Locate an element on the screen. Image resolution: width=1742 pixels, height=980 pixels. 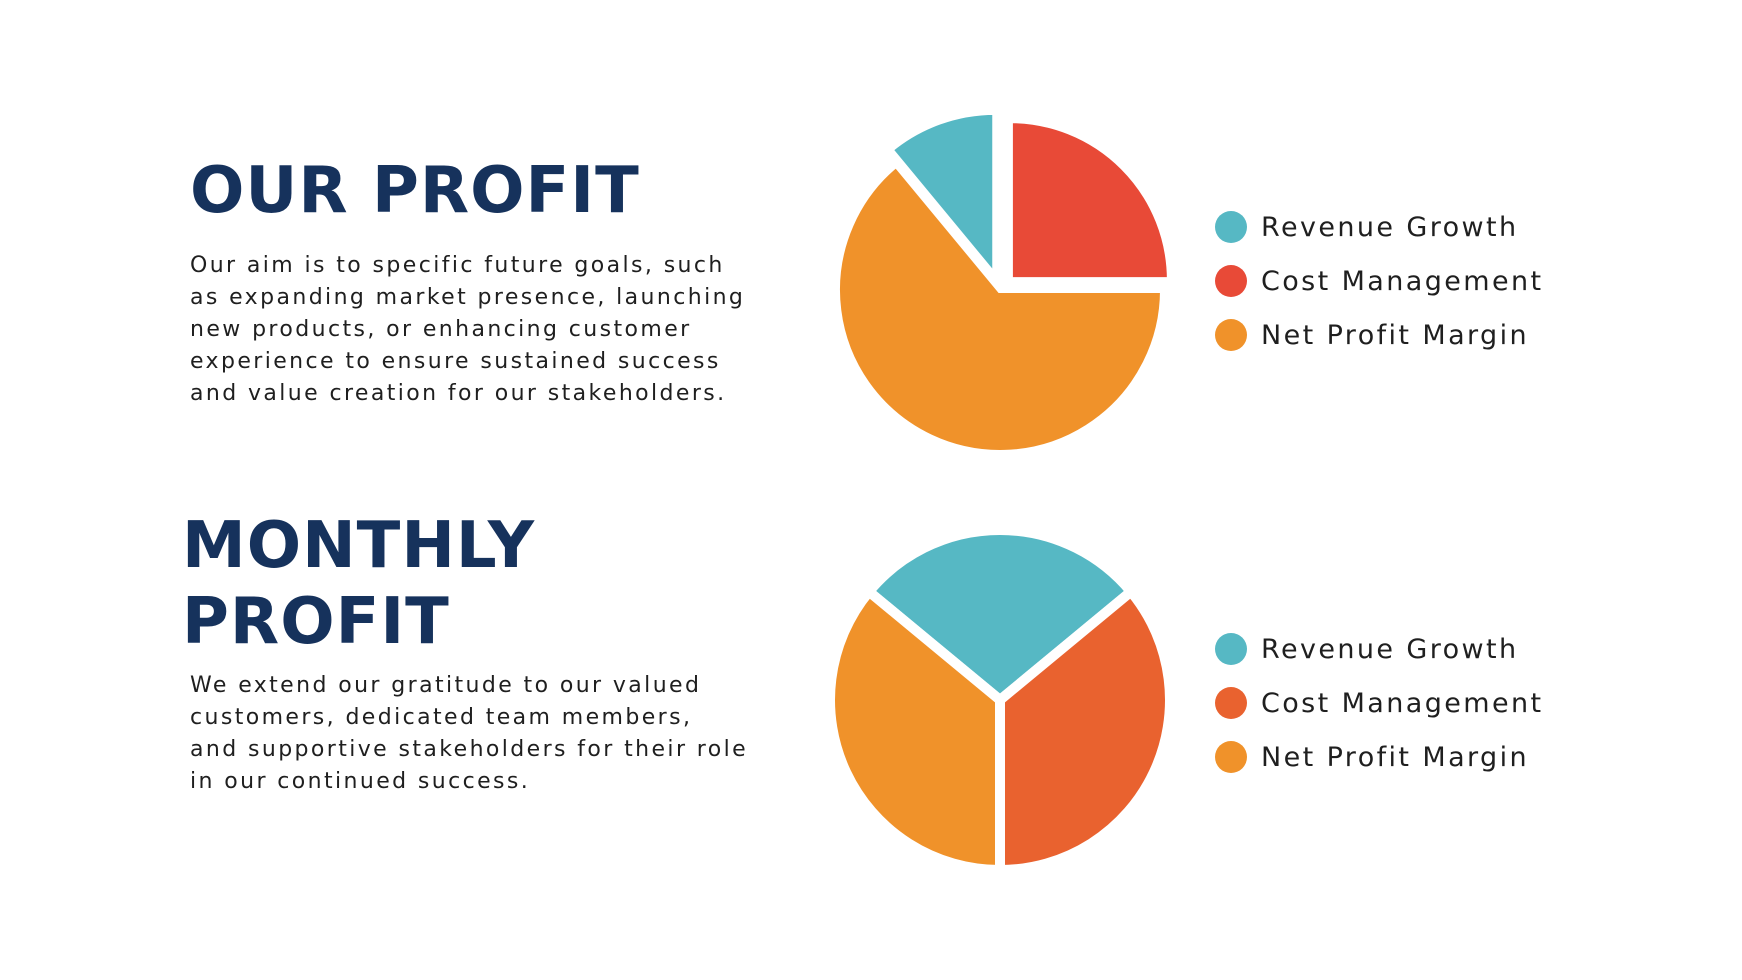
pie-chart-our-profit is located at coordinates (1003, 282).